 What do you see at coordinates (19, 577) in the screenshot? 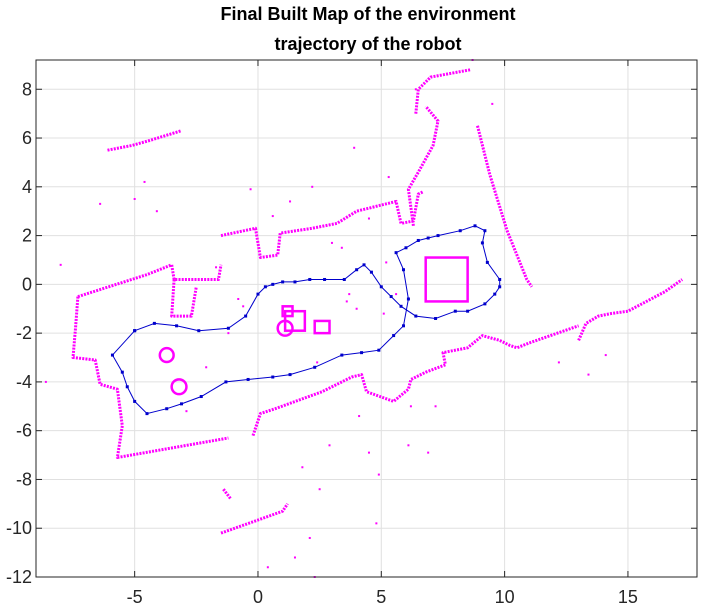
I see `y-tick-label: -12` at bounding box center [19, 577].